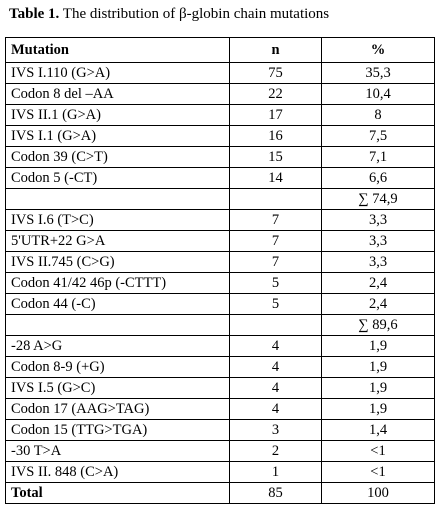 This screenshot has height=523, width=441. What do you see at coordinates (117, 73) in the screenshot?
I see `mutation-cell: IVS I.110 (G>A)` at bounding box center [117, 73].